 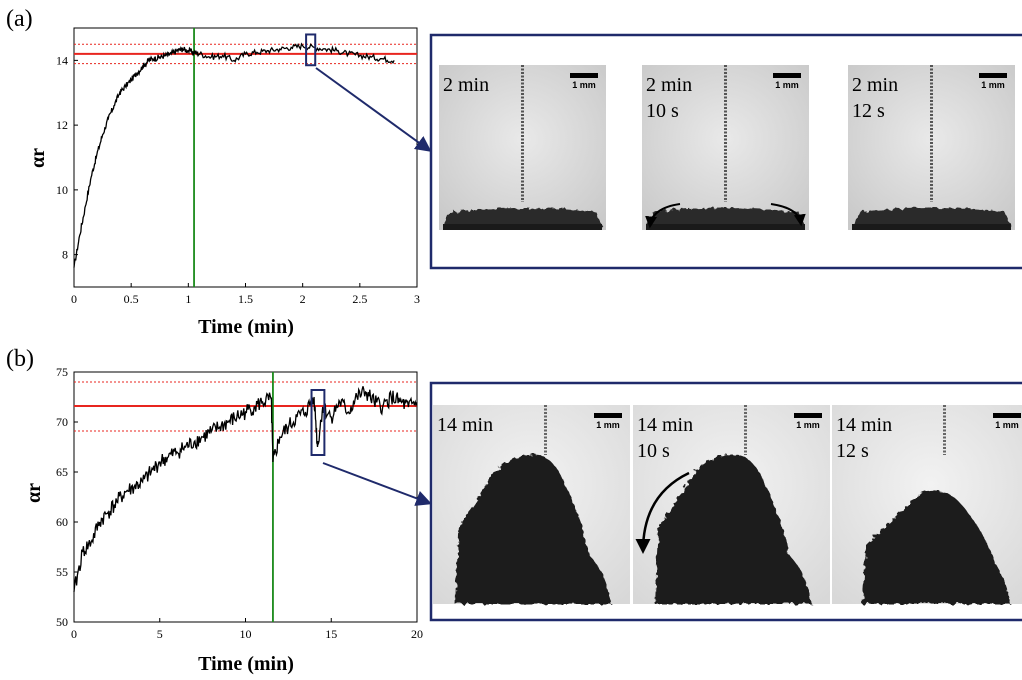 I want to click on chart-a-xtick-label: 3, so click(x=417, y=299).